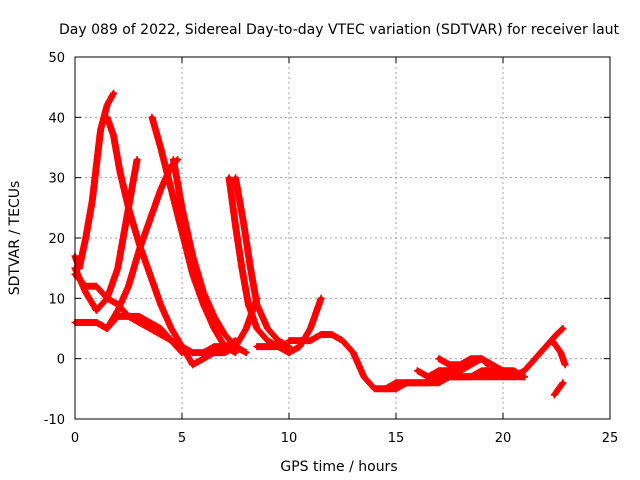 This screenshot has height=480, width=640. What do you see at coordinates (209, 256) in the screenshot?
I see `series-track-f` at bounding box center [209, 256].